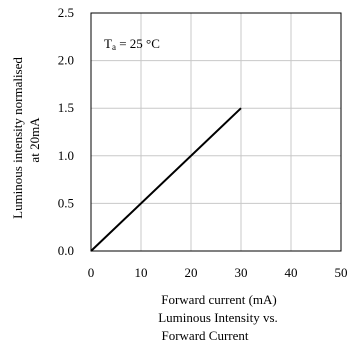 The width and height of the screenshot is (350, 345). Describe the element at coordinates (191, 272) in the screenshot. I see `x-tick-label: 20` at that location.